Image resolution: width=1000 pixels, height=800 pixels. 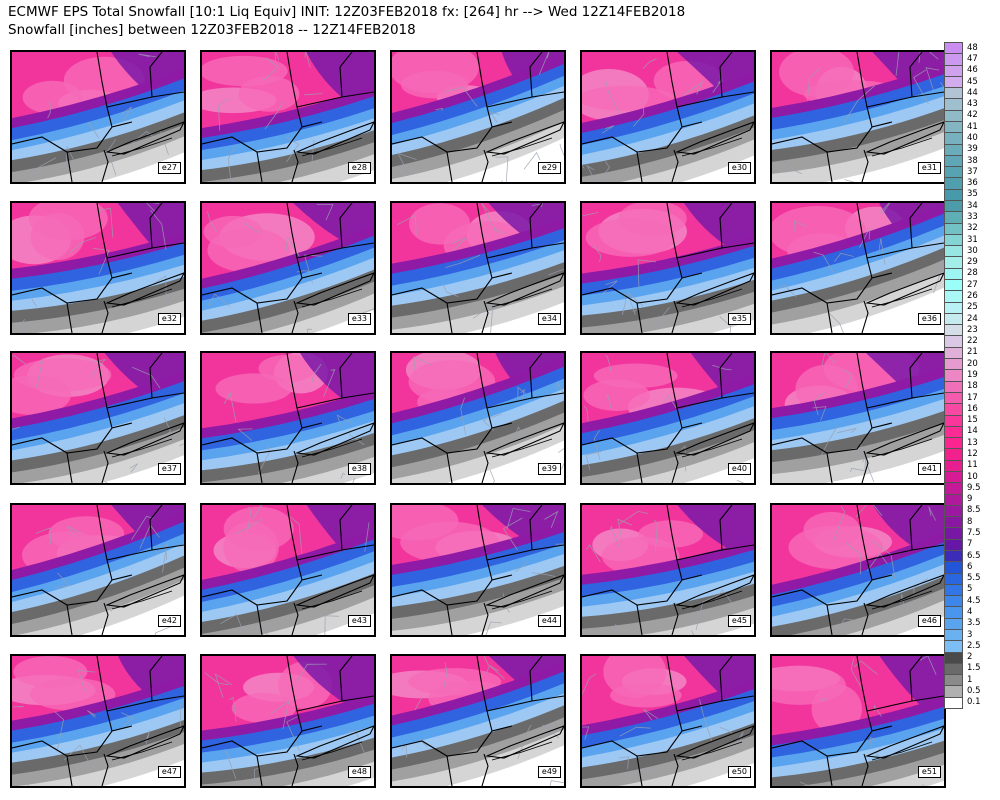 I want to click on colorbar-swatch, so click(x=953, y=702).